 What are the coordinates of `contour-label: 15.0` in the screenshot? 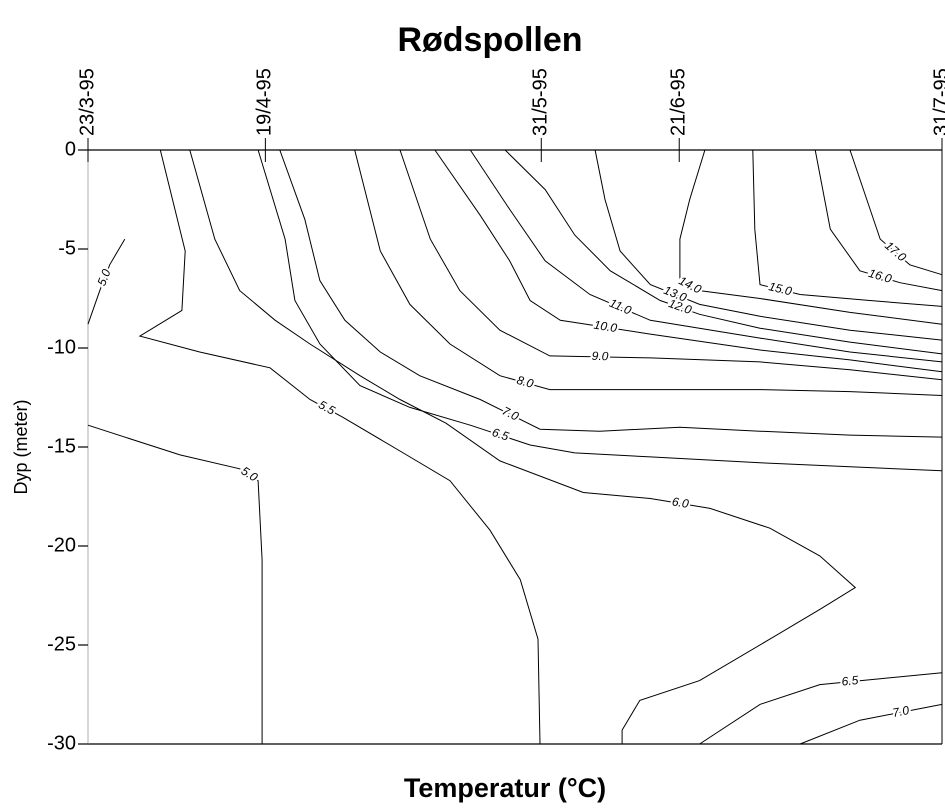 It's located at (780, 288).